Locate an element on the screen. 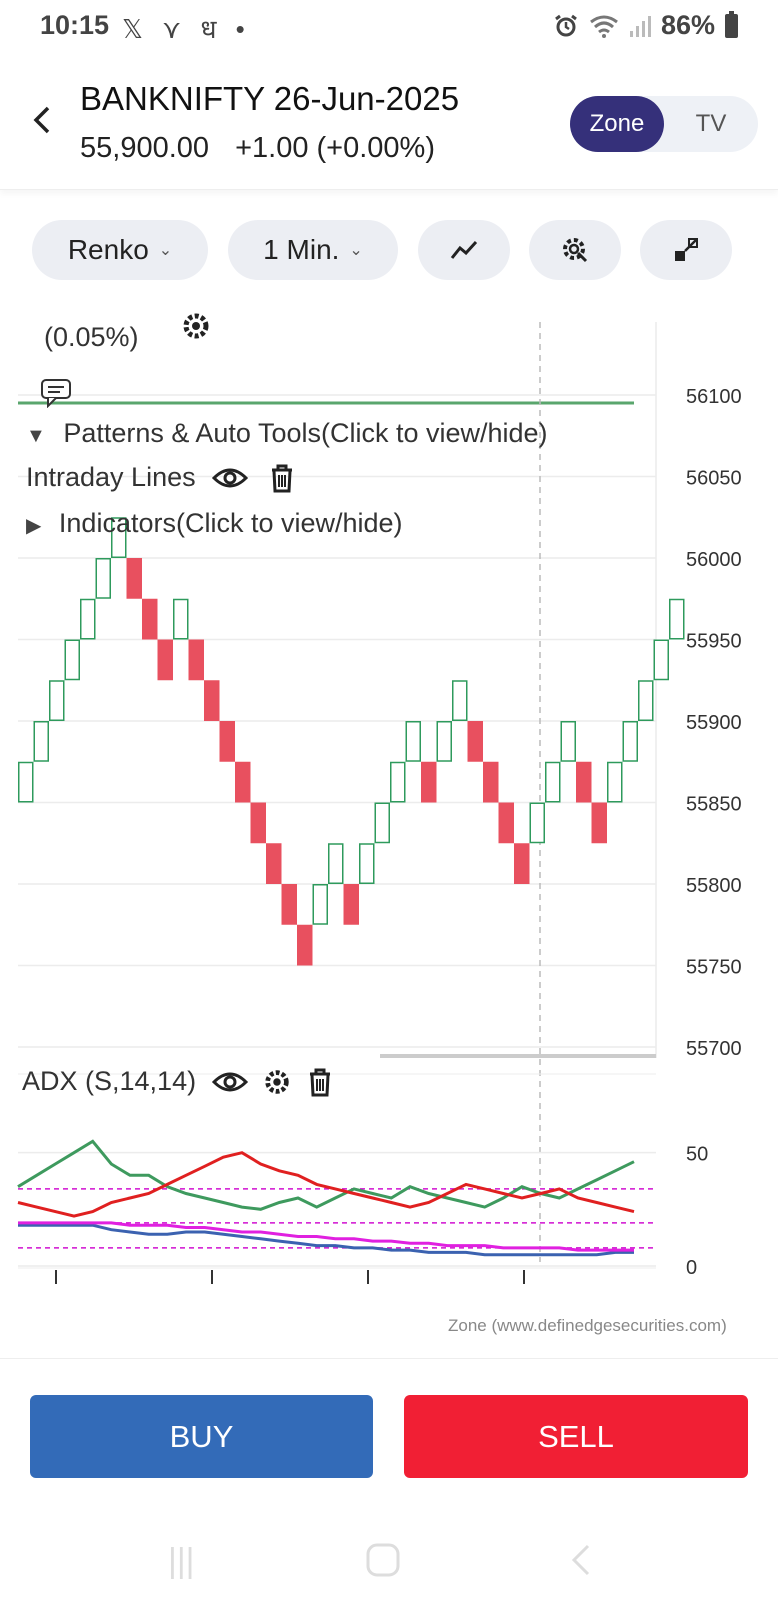  status-time: 10:15 is located at coordinates (75, 25).